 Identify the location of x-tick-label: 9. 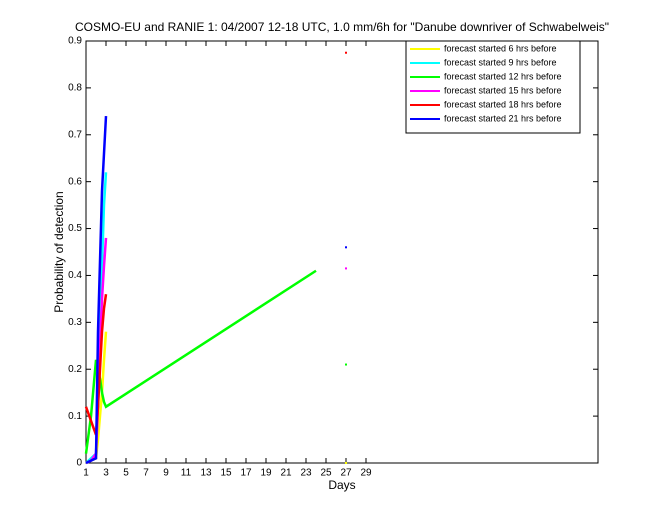
(166, 473).